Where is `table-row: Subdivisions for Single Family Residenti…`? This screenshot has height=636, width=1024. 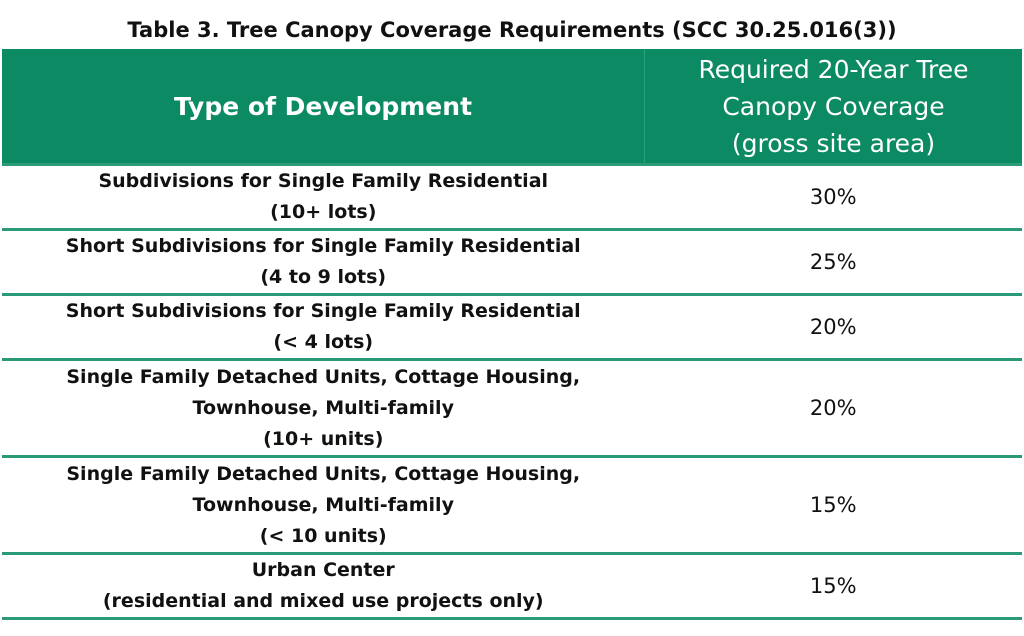 table-row: Subdivisions for Single Family Residenti… is located at coordinates (512, 196).